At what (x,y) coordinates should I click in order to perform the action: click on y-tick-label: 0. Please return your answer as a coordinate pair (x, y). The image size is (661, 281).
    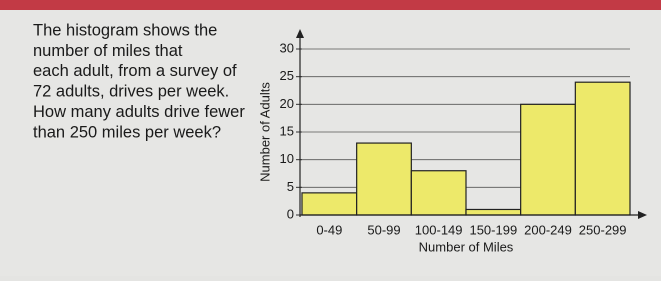
    Looking at the image, I should click on (290, 213).